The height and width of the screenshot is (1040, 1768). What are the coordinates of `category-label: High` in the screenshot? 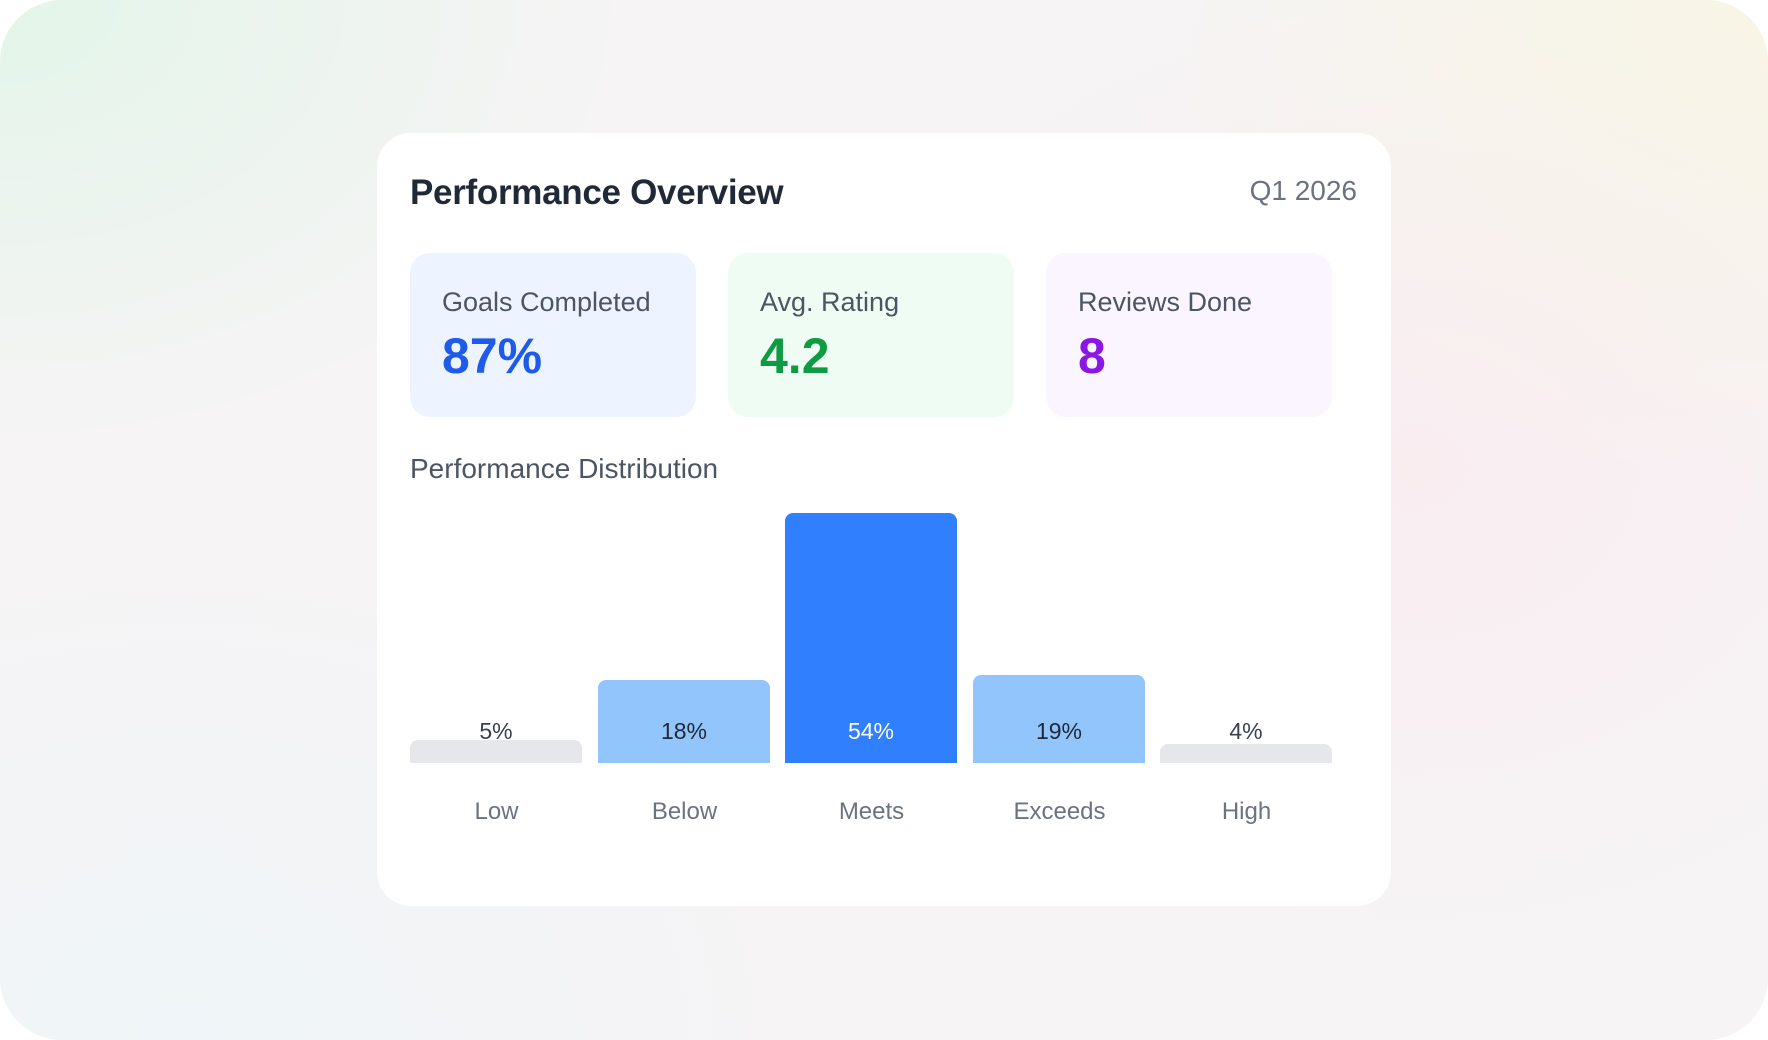 It's located at (1246, 811).